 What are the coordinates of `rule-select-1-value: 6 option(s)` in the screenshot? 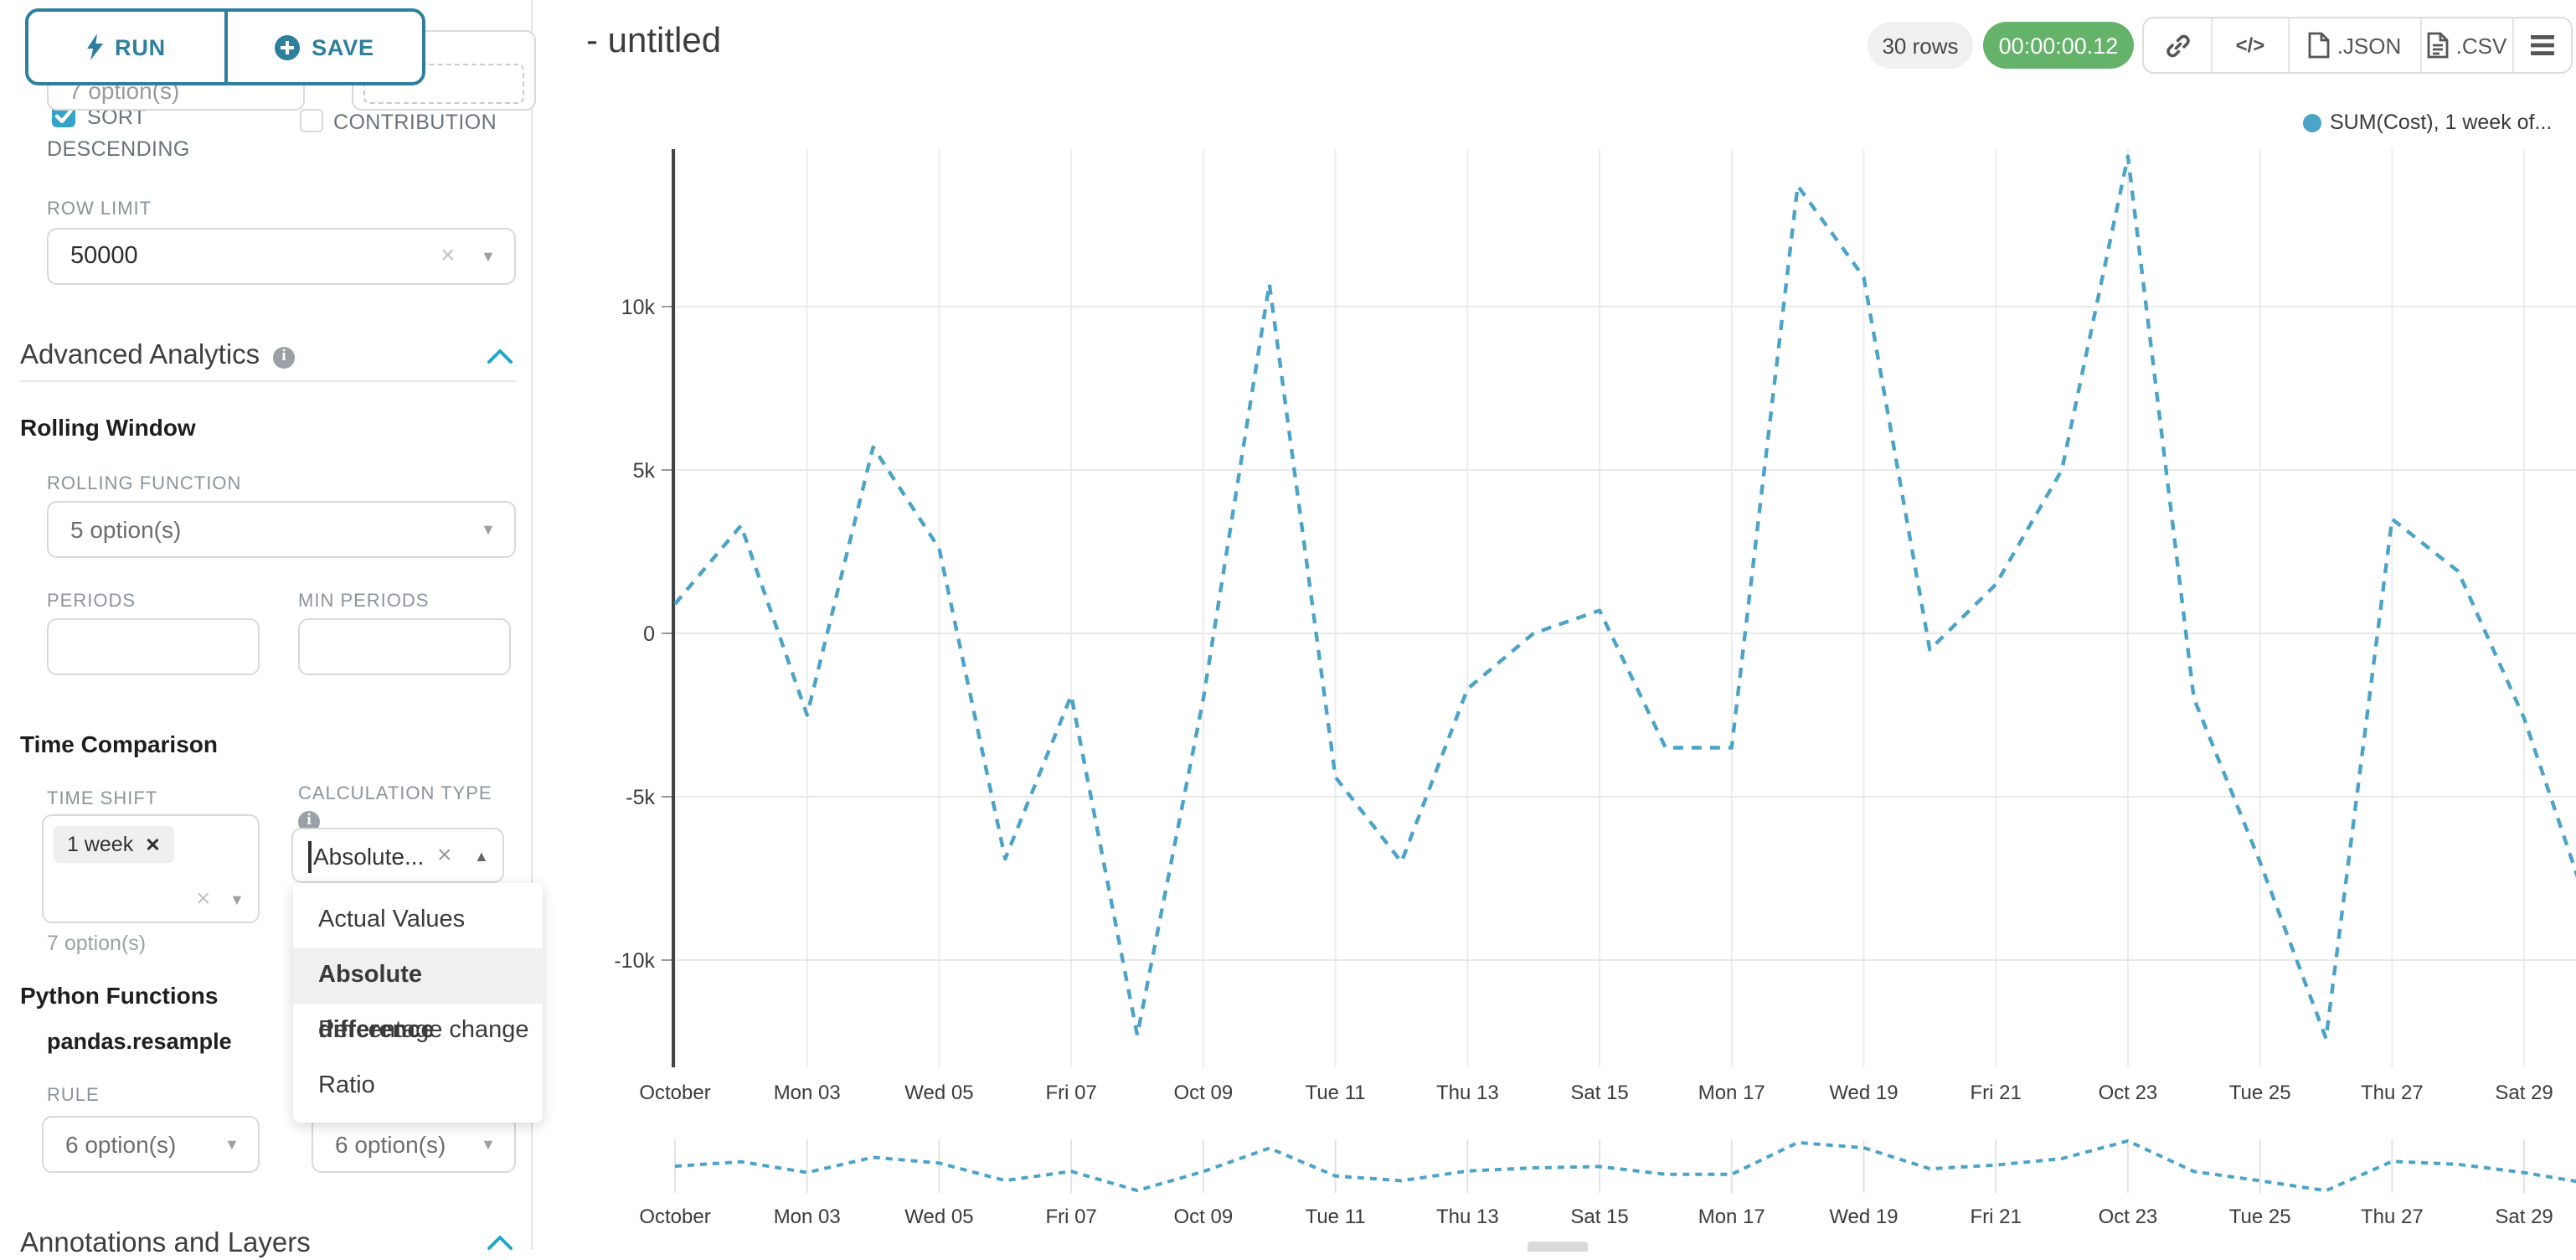 It's located at (121, 1144).